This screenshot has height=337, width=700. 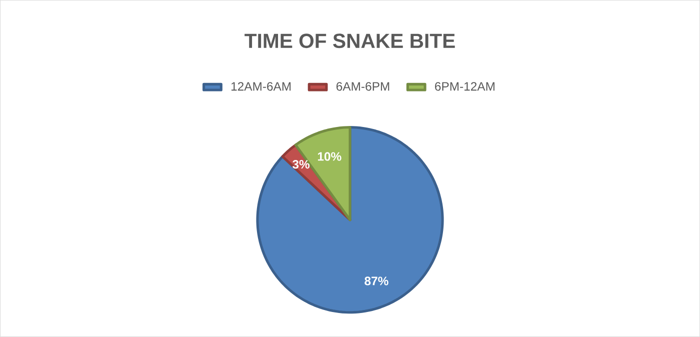 I want to click on chart-title: TIME OF SNAKE BITE, so click(x=349, y=41).